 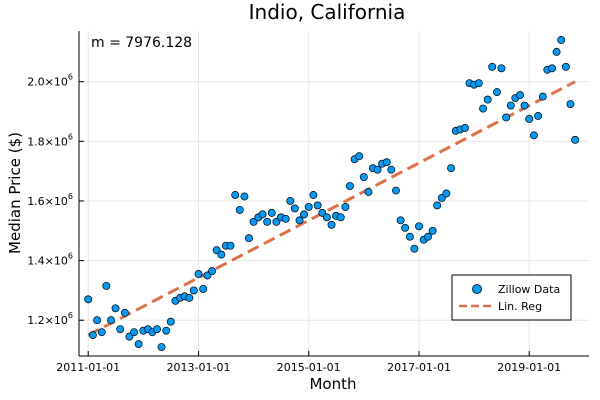 What do you see at coordinates (309, 367) in the screenshot?
I see `x-tick-label: 2015-01-01` at bounding box center [309, 367].